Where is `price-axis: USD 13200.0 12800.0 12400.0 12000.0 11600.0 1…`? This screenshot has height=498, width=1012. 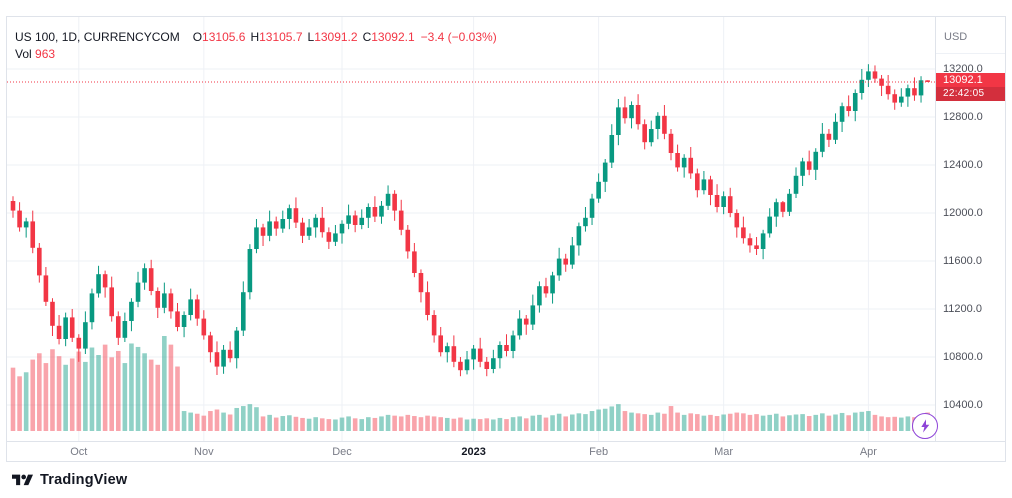
price-axis: USD 13200.0 12800.0 12400.0 12000.0 11600.0 1… is located at coordinates (970, 229).